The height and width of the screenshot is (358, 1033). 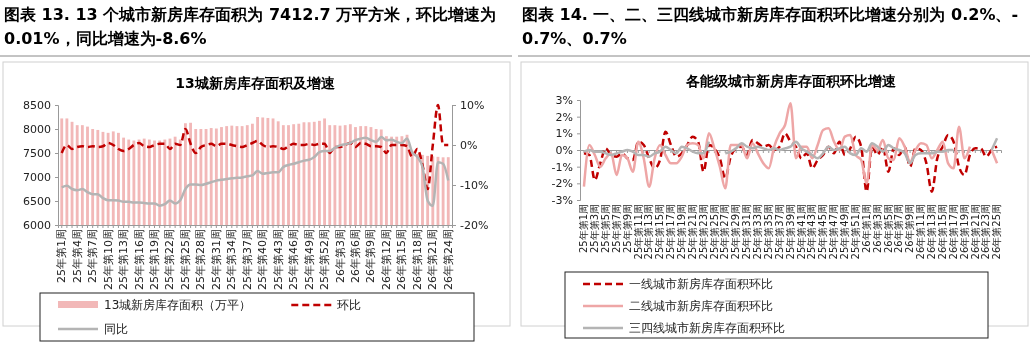 What do you see at coordinates (605, 229) in the screenshot?
I see `x-tick-label: 25年第5周` at bounding box center [605, 229].